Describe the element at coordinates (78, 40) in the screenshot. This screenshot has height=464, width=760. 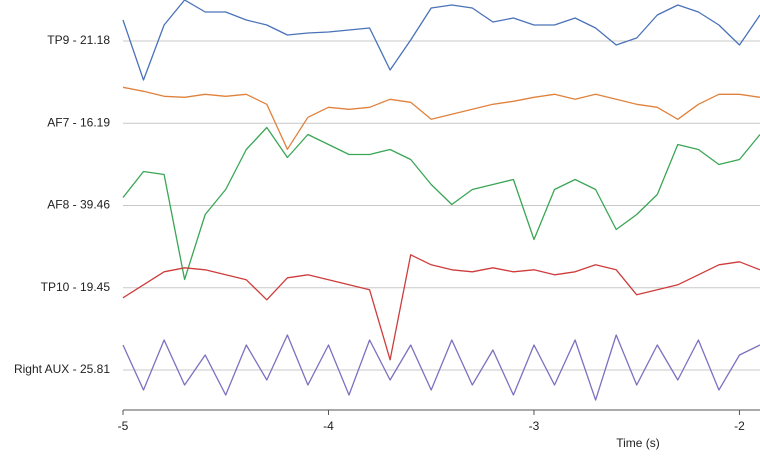
I see `series-label: TP9 - 21.18` at that location.